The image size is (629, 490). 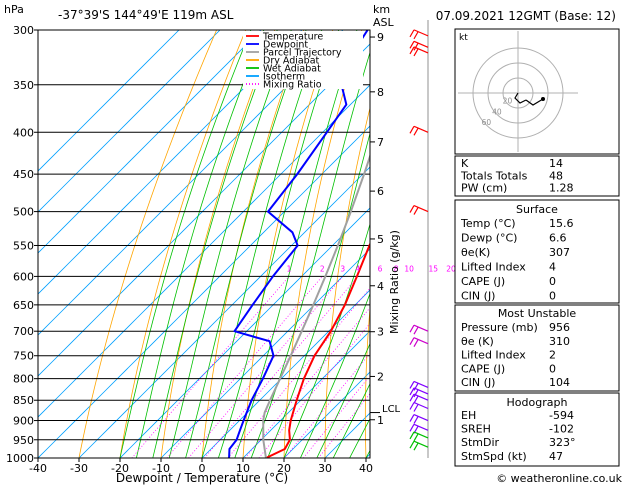 What do you see at coordinates (202, 468) in the screenshot?
I see `temp-tick-label: 0` at bounding box center [202, 468].